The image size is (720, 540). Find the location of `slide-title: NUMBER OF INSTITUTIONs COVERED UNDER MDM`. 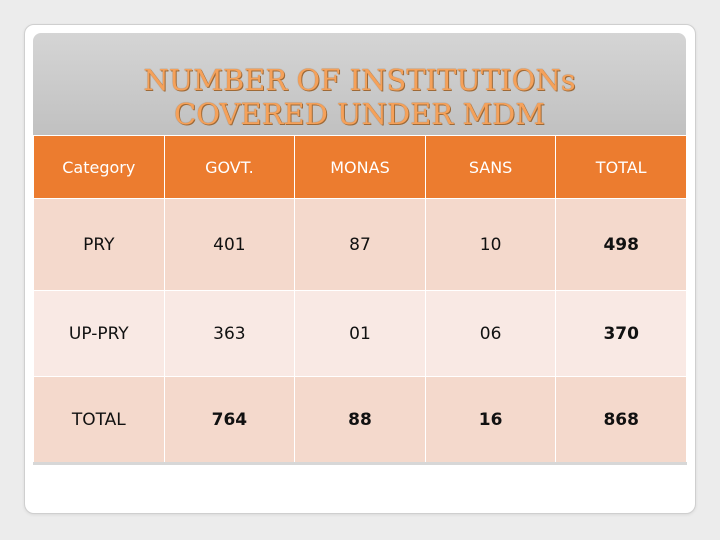

slide-title: NUMBER OF INSTITUTIONs COVERED UNDER MDM is located at coordinates (359, 97).